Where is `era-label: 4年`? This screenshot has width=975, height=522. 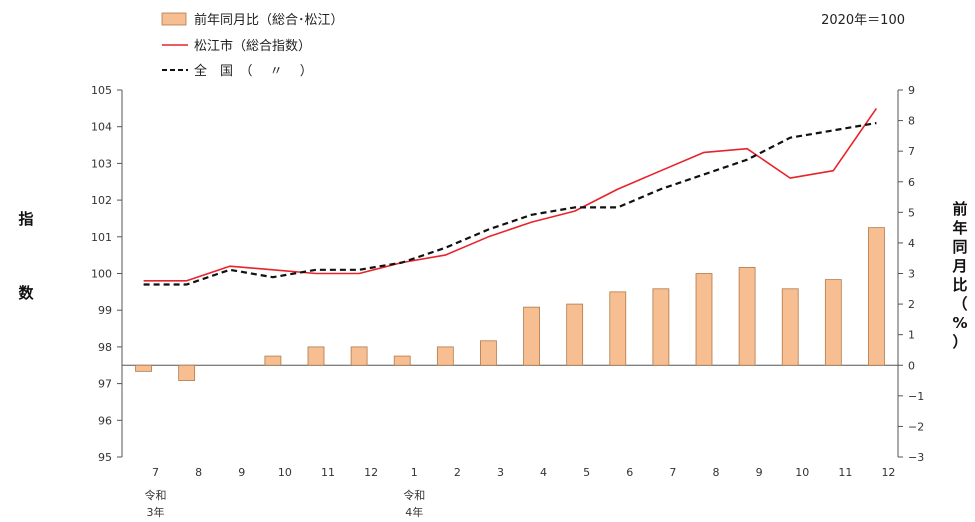 era-label: 4年 is located at coordinates (414, 512).